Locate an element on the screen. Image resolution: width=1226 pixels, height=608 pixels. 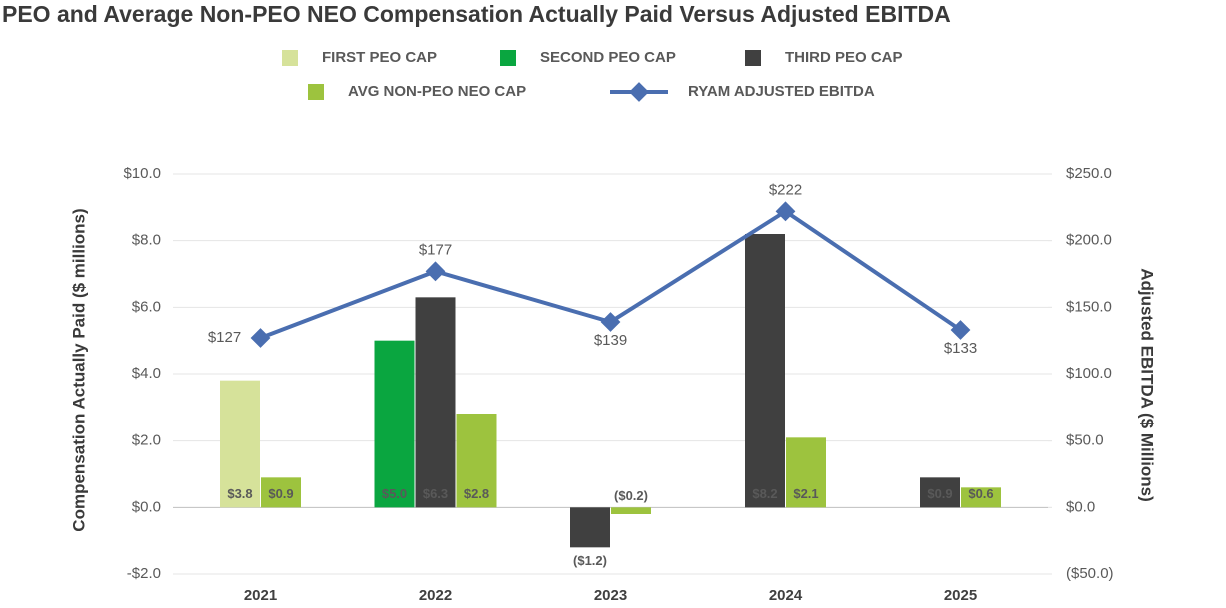
y-tick-label: $2.0 is located at coordinates (146, 440).